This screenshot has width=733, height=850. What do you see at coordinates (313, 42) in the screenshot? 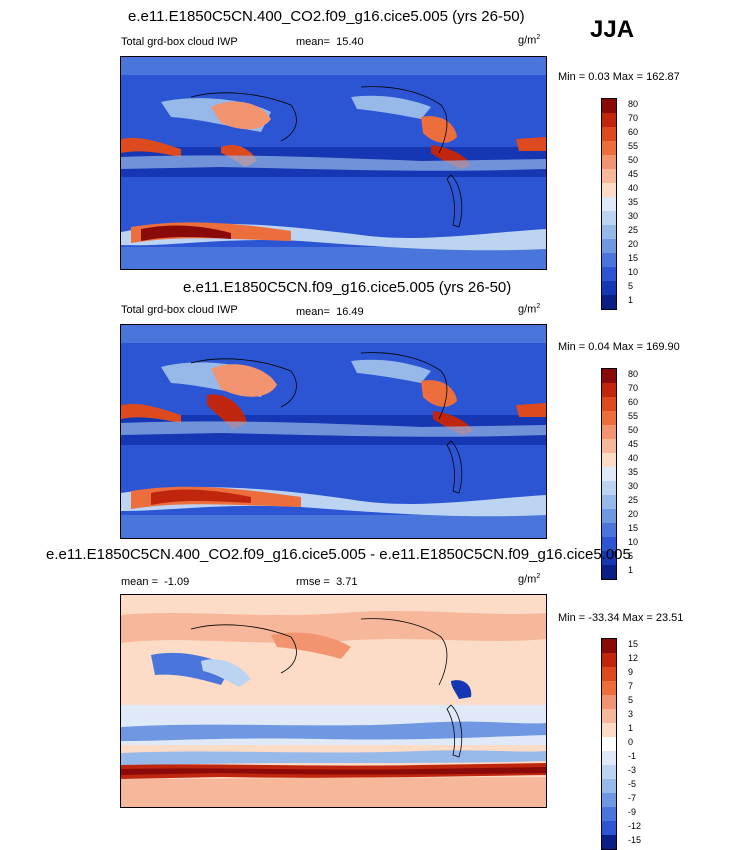
I see `panel1-mean-label: mean=` at bounding box center [313, 42].